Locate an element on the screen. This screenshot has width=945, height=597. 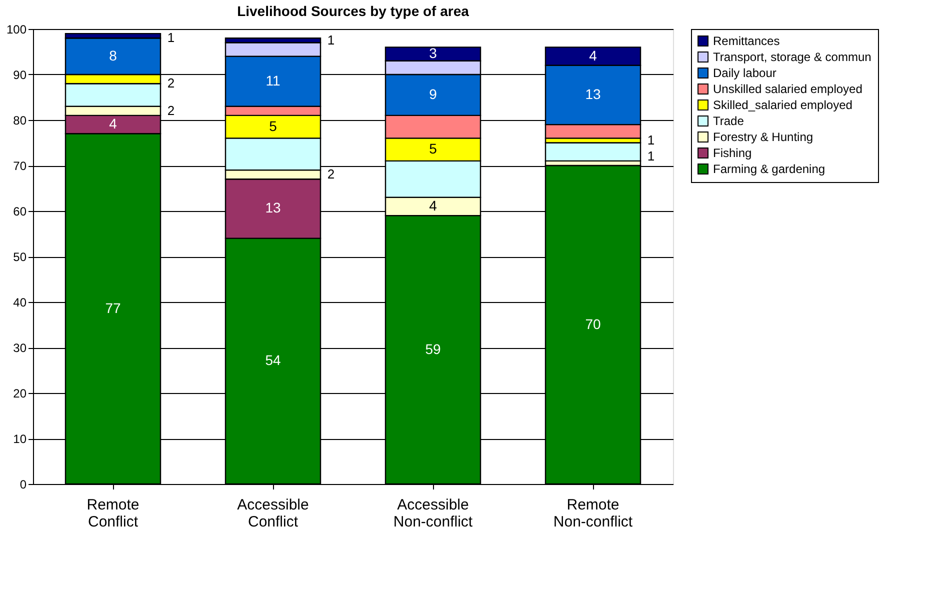
legend-label: Daily labour is located at coordinates (744, 73).